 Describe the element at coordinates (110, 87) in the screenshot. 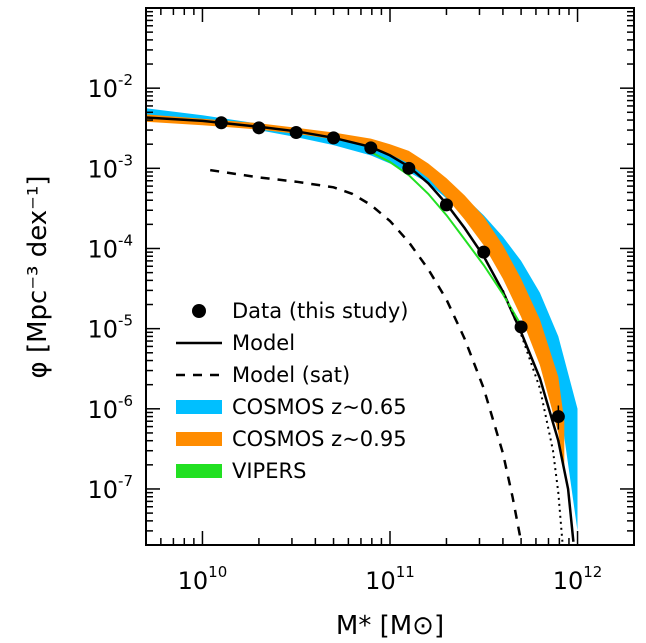

I see `y-tick-label: 10⁻²` at that location.